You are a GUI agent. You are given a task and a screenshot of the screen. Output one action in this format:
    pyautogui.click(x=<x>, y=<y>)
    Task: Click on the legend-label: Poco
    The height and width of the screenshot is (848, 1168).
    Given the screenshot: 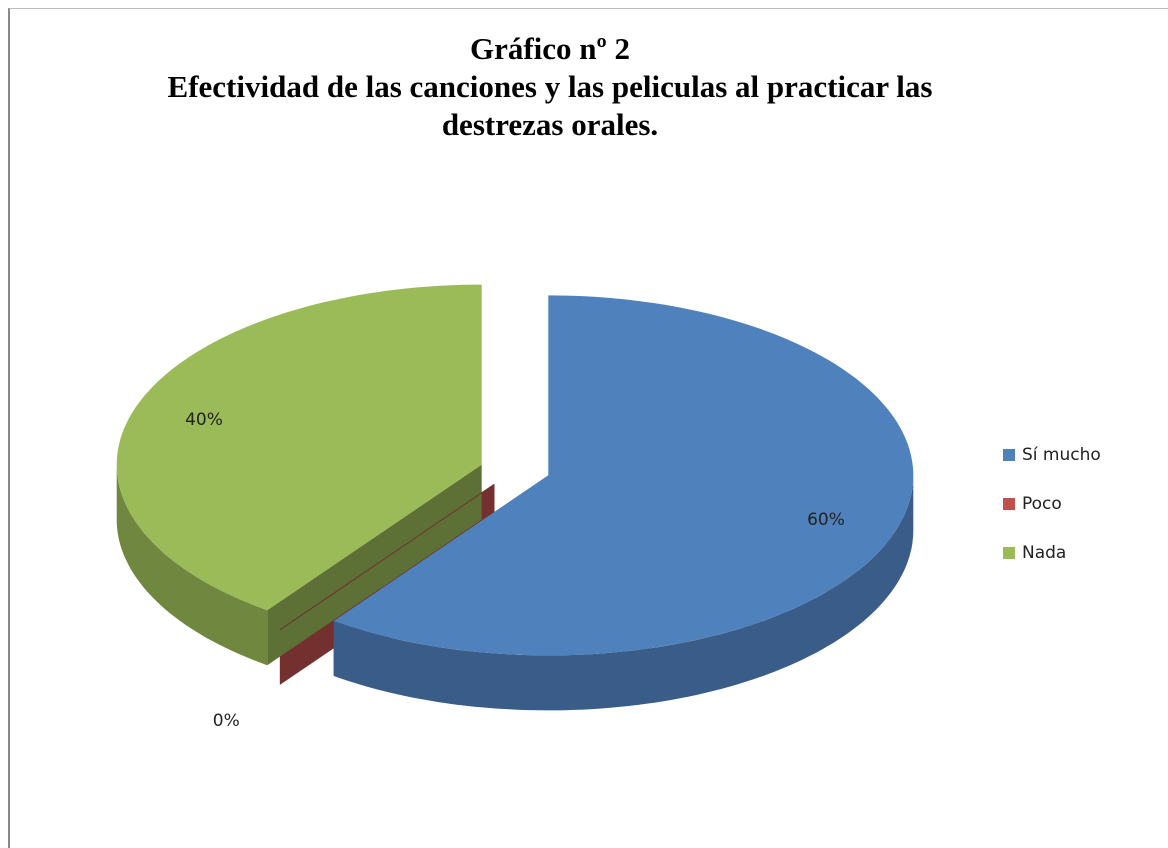 What is the action you would take?
    pyautogui.click(x=1042, y=504)
    